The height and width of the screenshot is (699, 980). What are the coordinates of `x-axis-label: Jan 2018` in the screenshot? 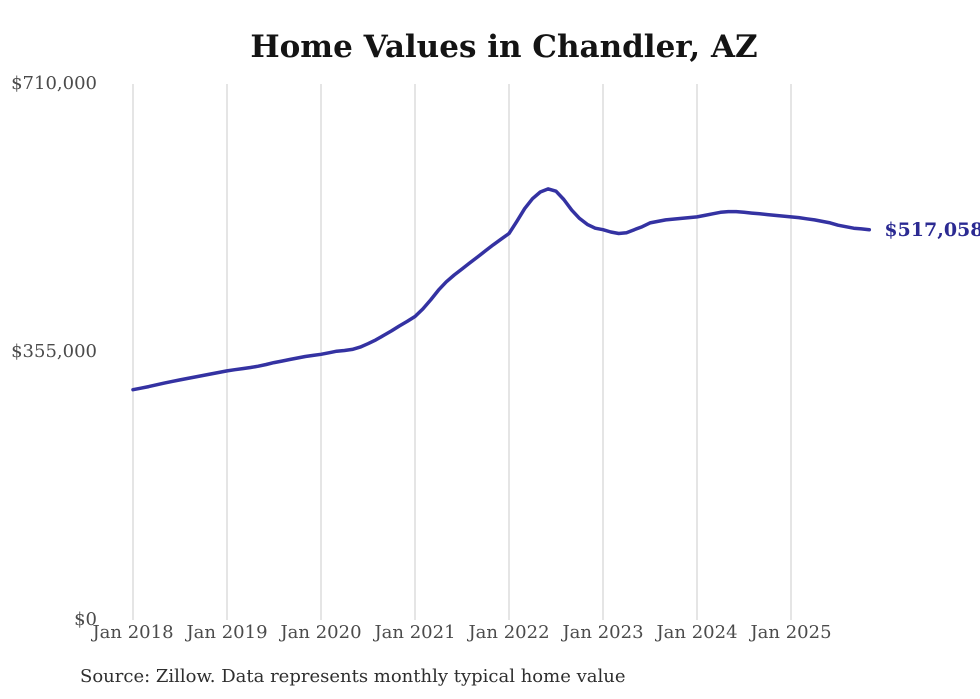 It's located at (133, 632).